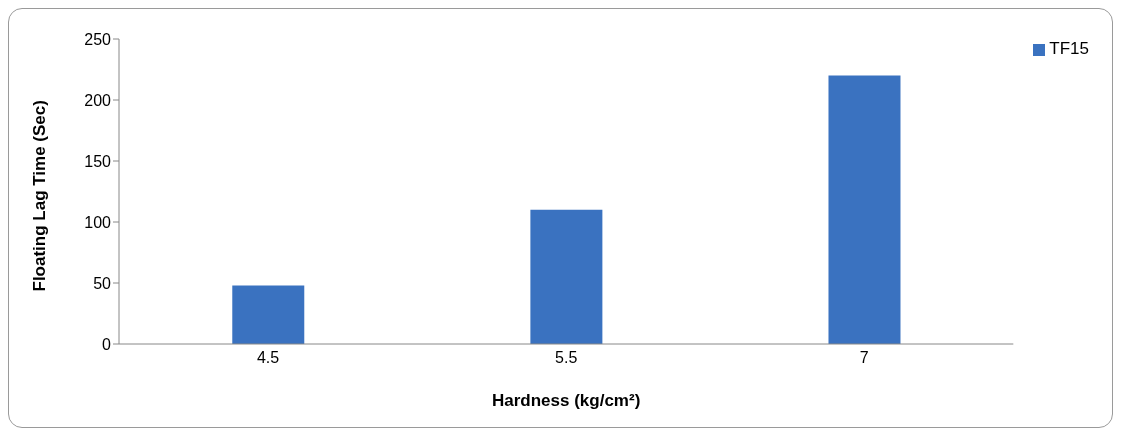 The width and height of the screenshot is (1123, 437). I want to click on y-tick-label: 200, so click(98, 100).